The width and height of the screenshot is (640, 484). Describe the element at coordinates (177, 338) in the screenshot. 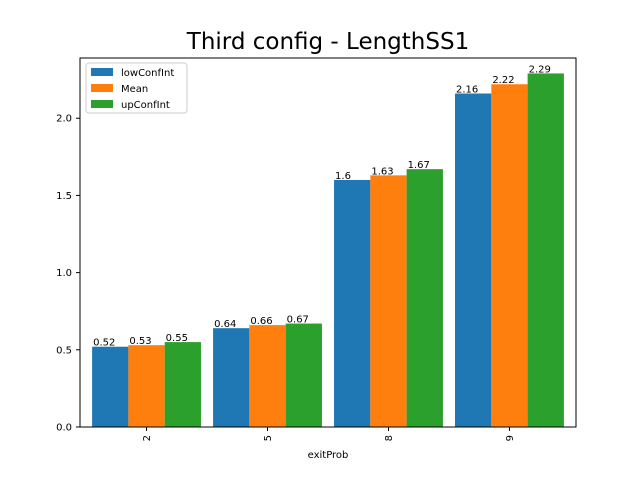

I see `bar-value-label: 0.55` at that location.